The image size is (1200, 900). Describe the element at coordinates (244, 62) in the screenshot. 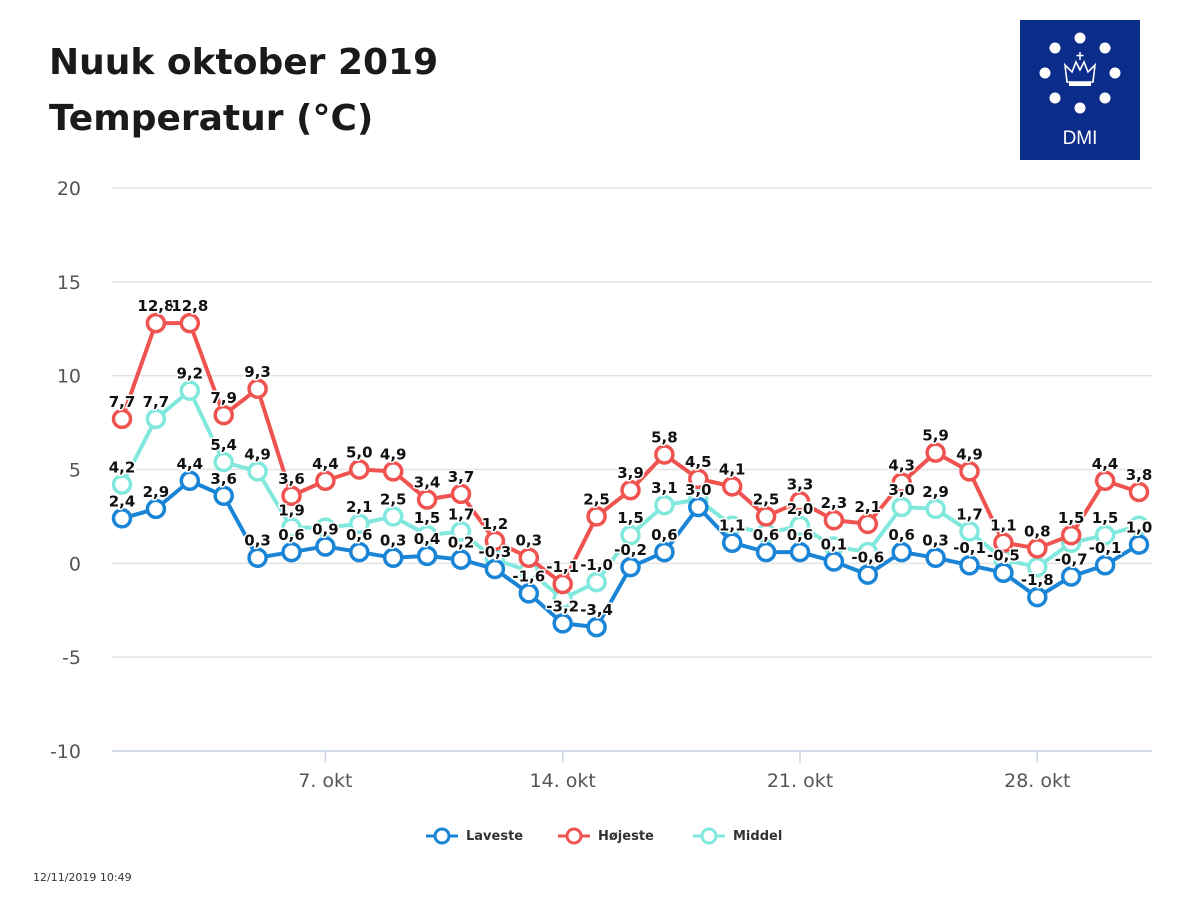

I see `chart-title: Nuuk oktober 2019` at that location.